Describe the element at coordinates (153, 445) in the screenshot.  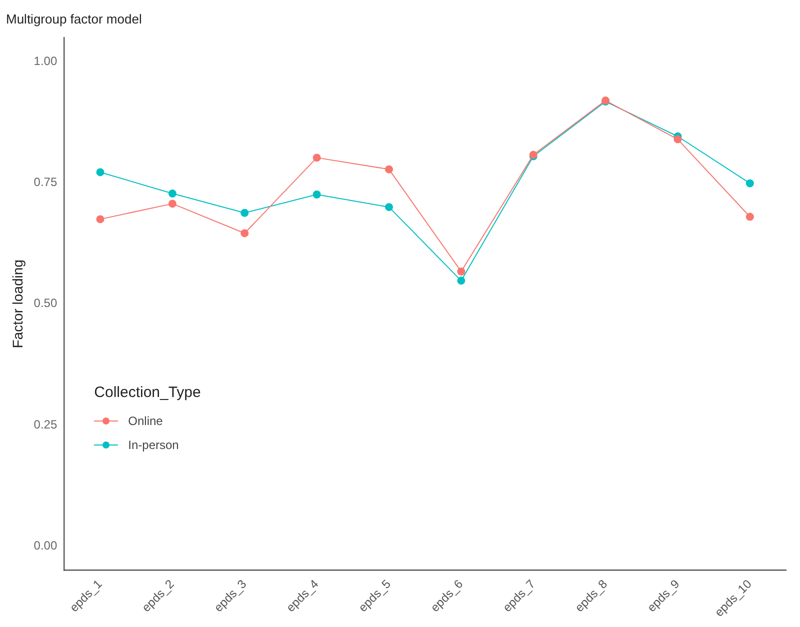
I see `legend-label: In-person` at that location.